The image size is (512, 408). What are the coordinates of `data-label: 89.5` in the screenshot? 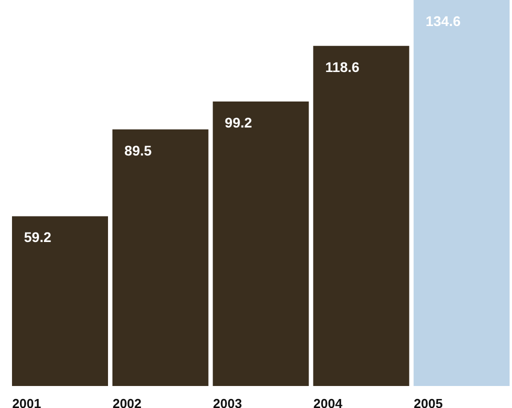 It's located at (138, 150).